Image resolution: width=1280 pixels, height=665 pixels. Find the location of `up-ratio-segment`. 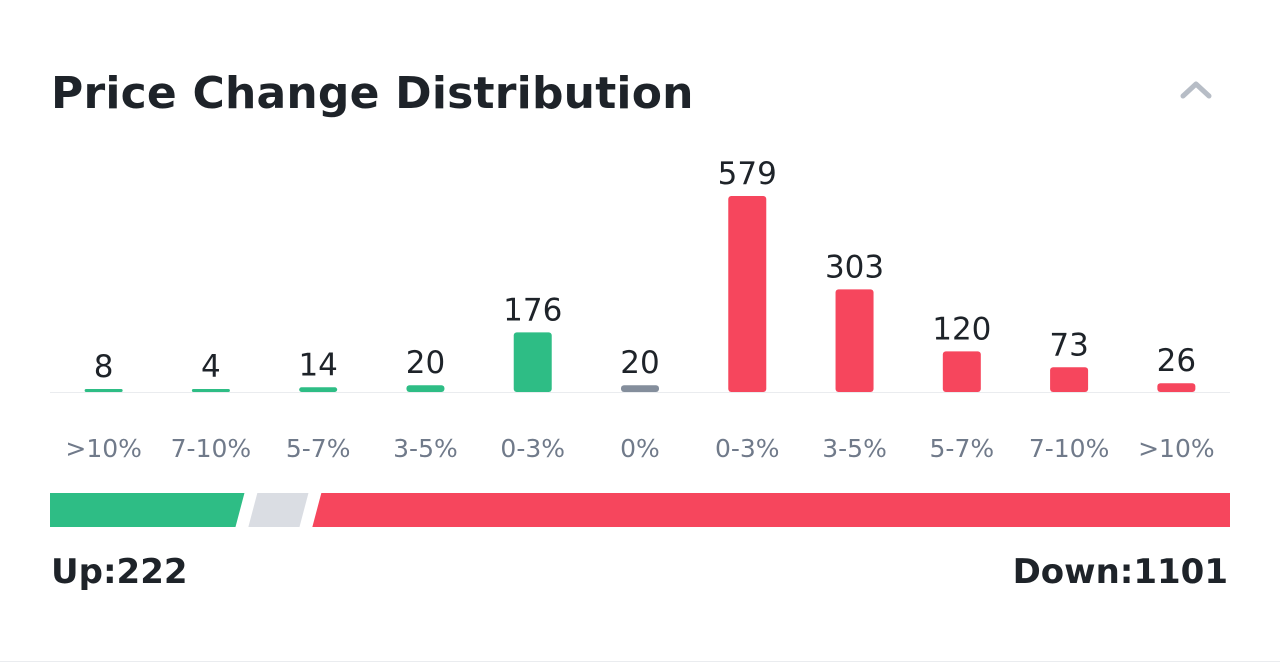

up-ratio-segment is located at coordinates (147, 510).